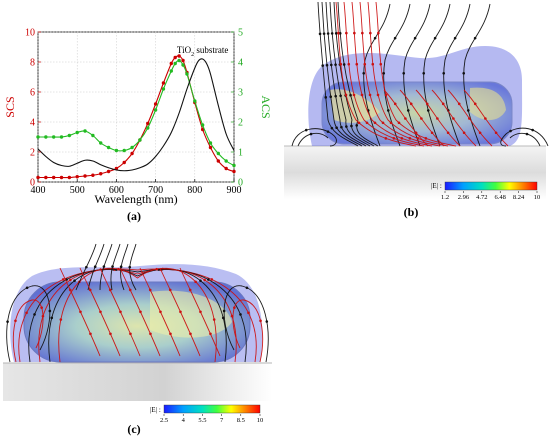 The width and height of the screenshot is (550, 439). Describe the element at coordinates (240, 93) in the screenshot. I see `y-right-tick-label: 3` at that location.